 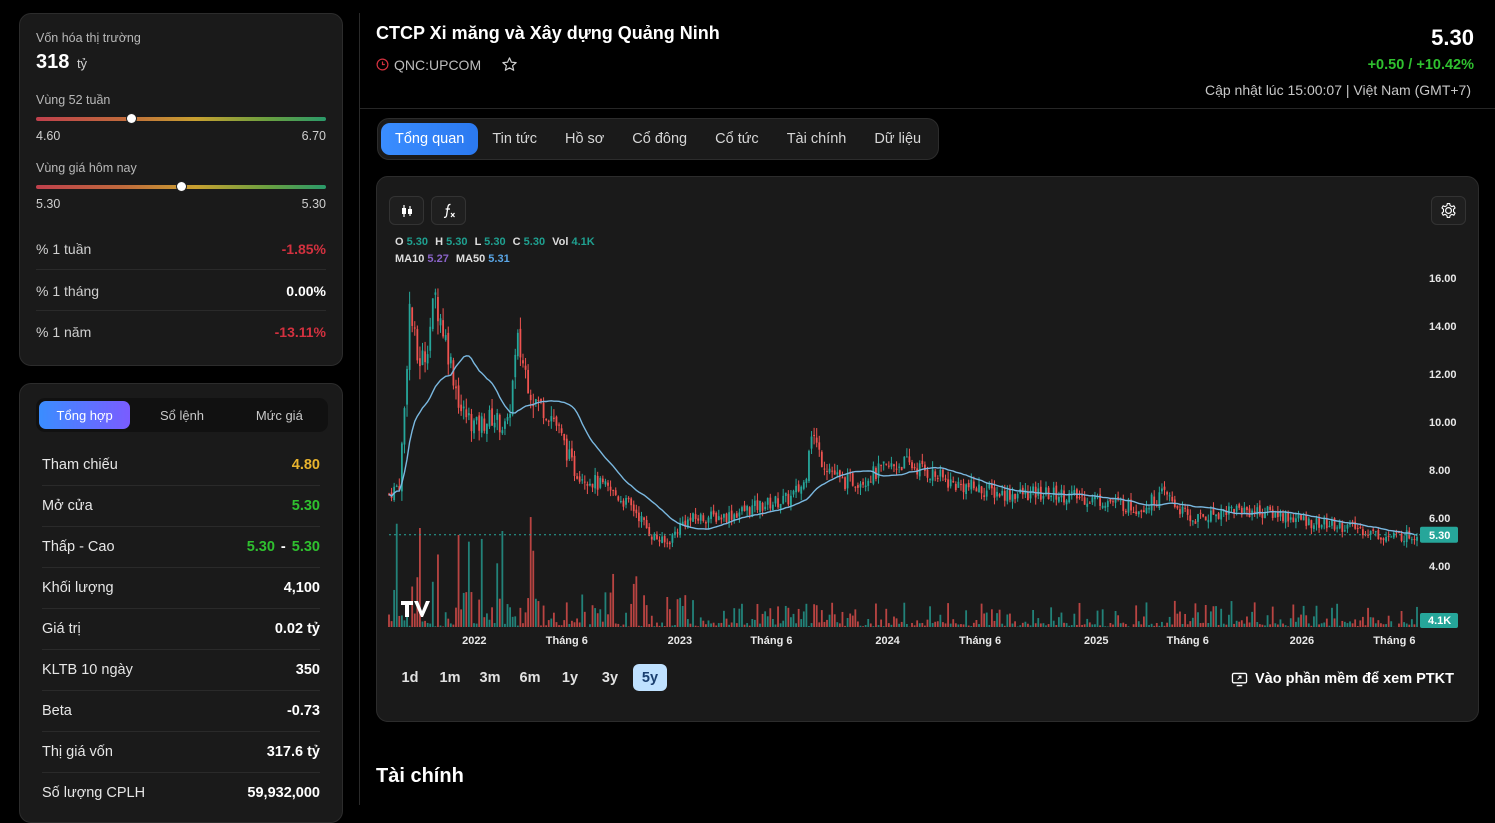 I want to click on tab-muc-gia: Mức giá, so click(x=279, y=415).